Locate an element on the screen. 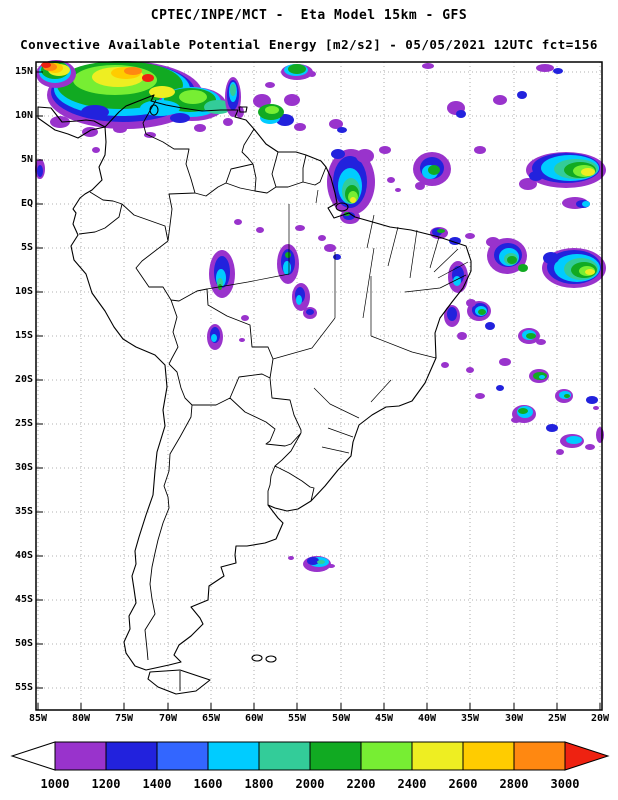 This screenshot has width=618, height=800. marajo-island is located at coordinates (342, 207).